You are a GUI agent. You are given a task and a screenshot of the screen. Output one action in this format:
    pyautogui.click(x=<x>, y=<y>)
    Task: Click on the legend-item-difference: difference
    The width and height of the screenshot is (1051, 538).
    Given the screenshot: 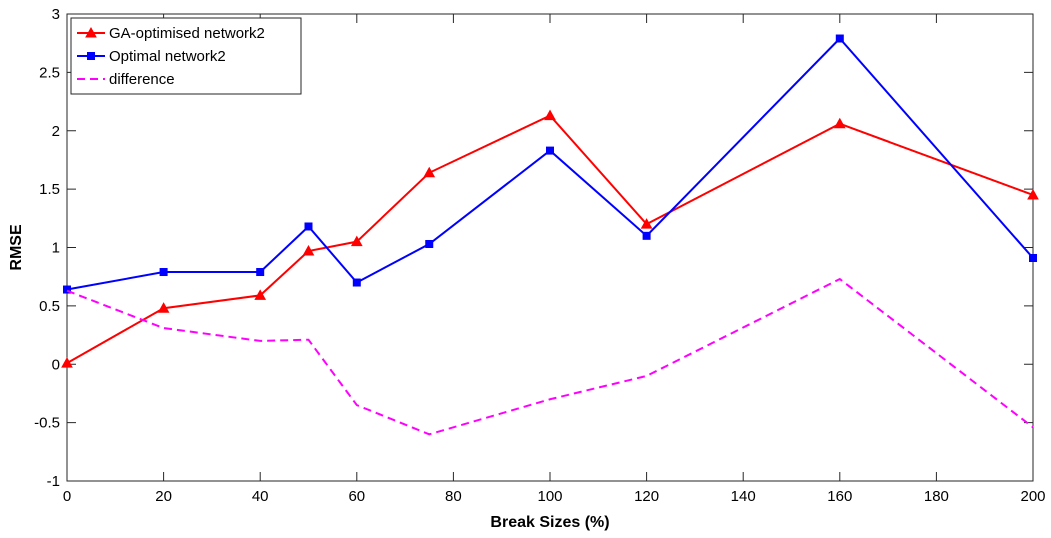 What is the action you would take?
    pyautogui.click(x=126, y=79)
    